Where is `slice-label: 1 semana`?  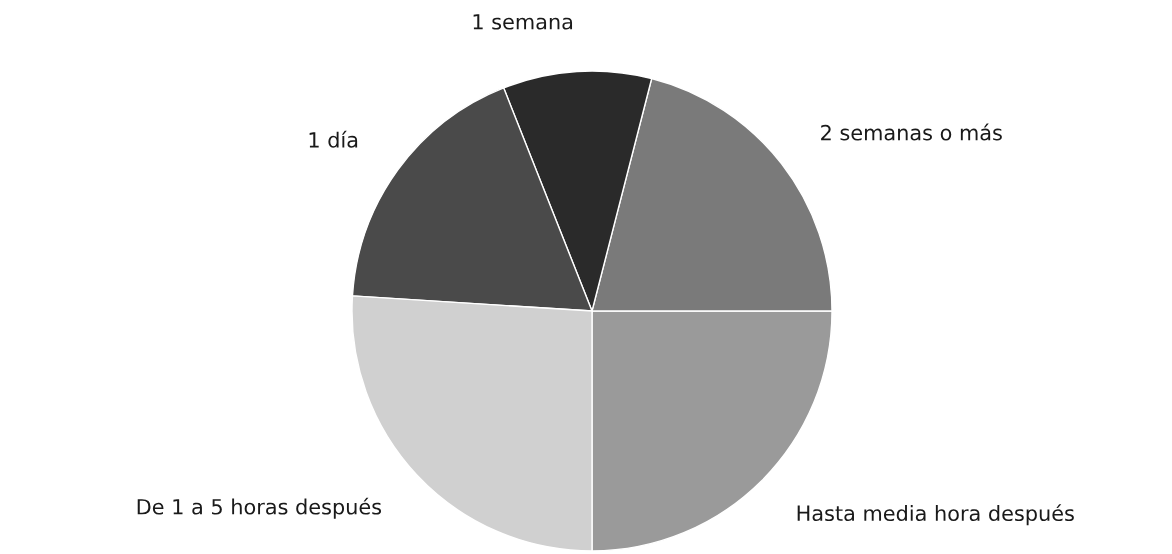
slice-label: 1 semana is located at coordinates (523, 22).